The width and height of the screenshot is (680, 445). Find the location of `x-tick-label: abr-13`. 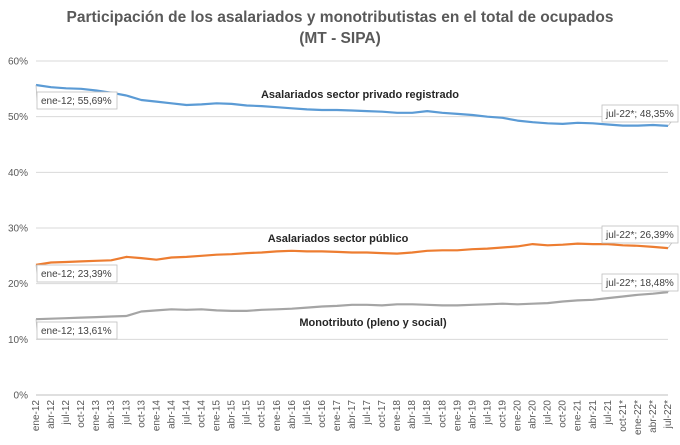

x-tick-label: abr-13 is located at coordinates (111, 414).